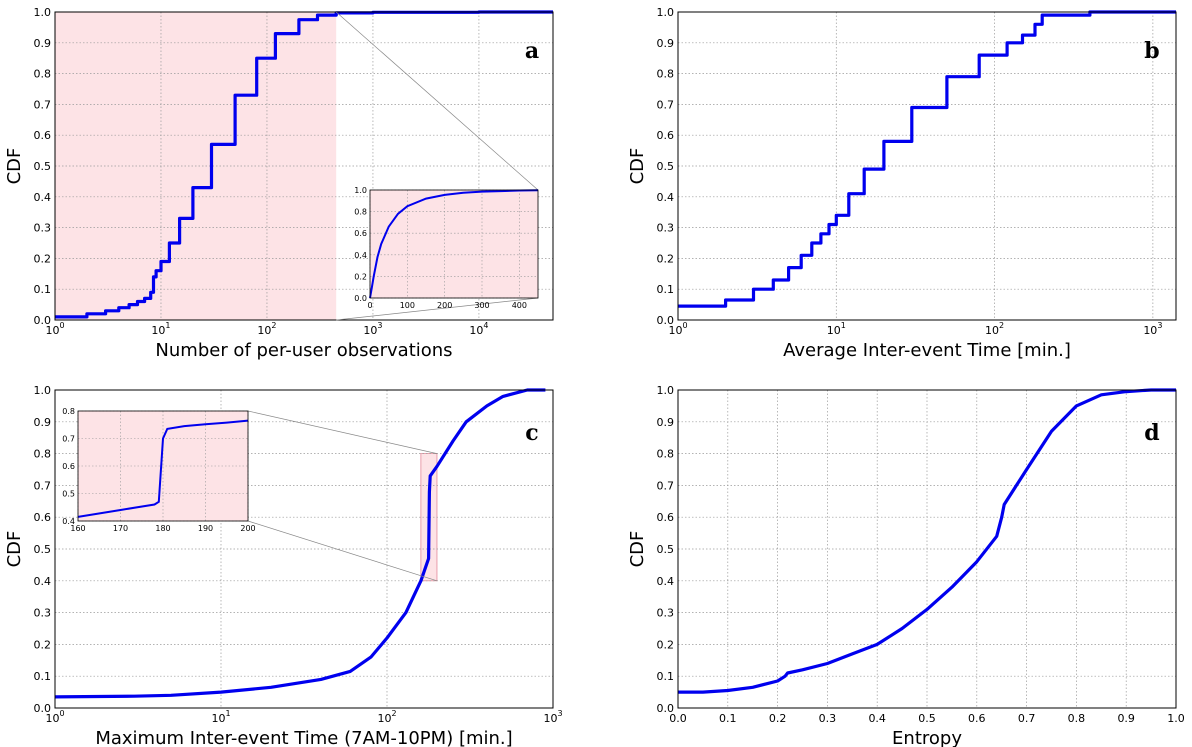  I want to click on x-tick-label: 0.9, so click(1126, 718).